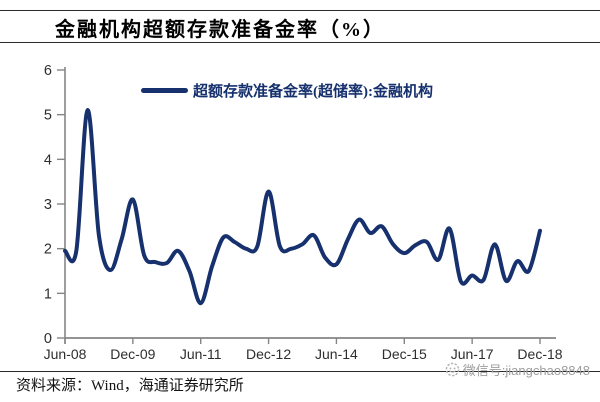  What do you see at coordinates (201, 354) in the screenshot?
I see `x-tick-label: Jun-11` at bounding box center [201, 354].